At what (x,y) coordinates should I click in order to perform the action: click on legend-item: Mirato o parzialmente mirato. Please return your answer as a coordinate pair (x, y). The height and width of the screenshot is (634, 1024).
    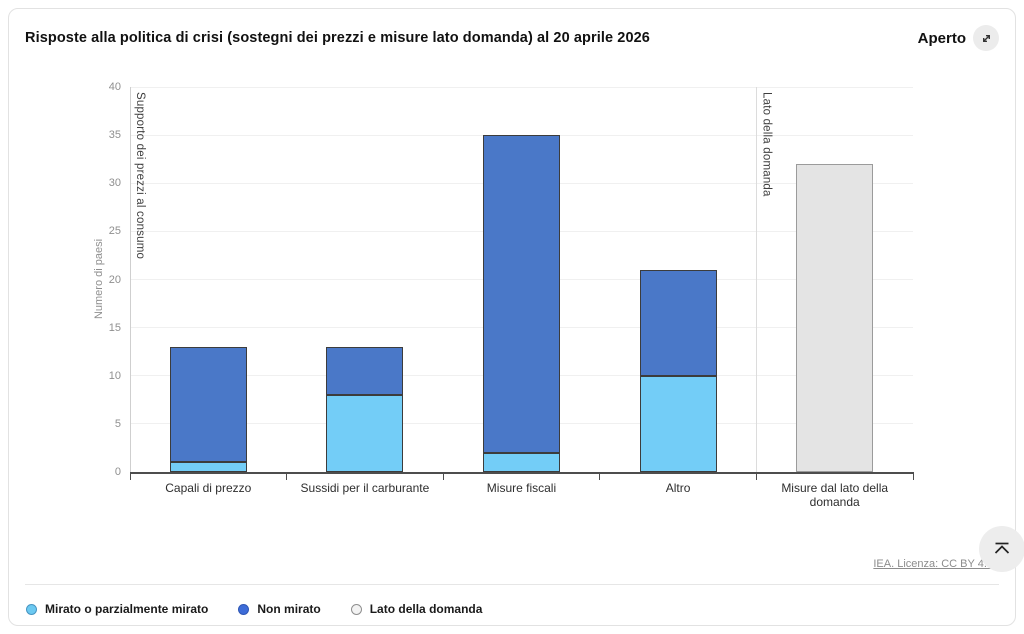
    Looking at the image, I should click on (117, 609).